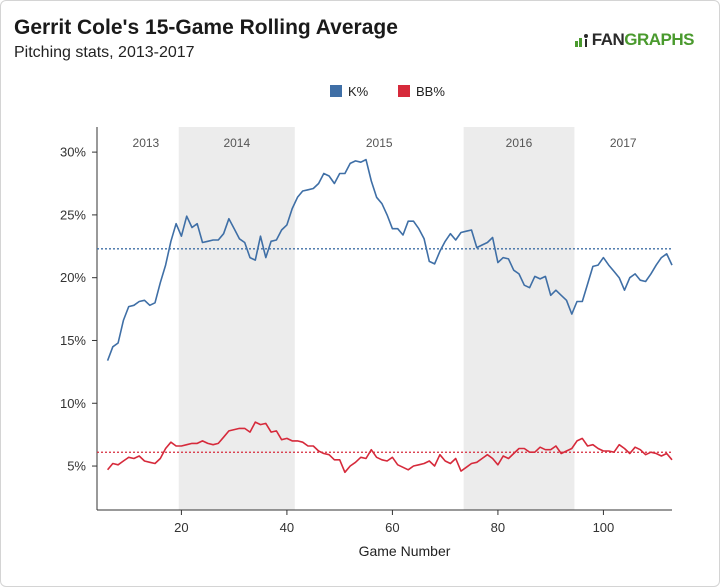  Describe the element at coordinates (623, 143) in the screenshot. I see `season-label-2017: 2017` at that location.